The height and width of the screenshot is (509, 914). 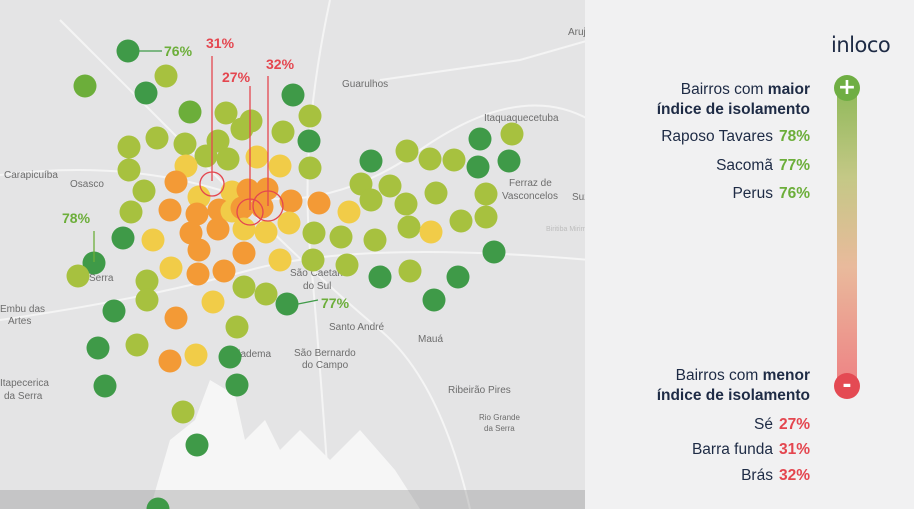 What do you see at coordinates (280, 64) in the screenshot?
I see `callout-bras: 32%` at bounding box center [280, 64].